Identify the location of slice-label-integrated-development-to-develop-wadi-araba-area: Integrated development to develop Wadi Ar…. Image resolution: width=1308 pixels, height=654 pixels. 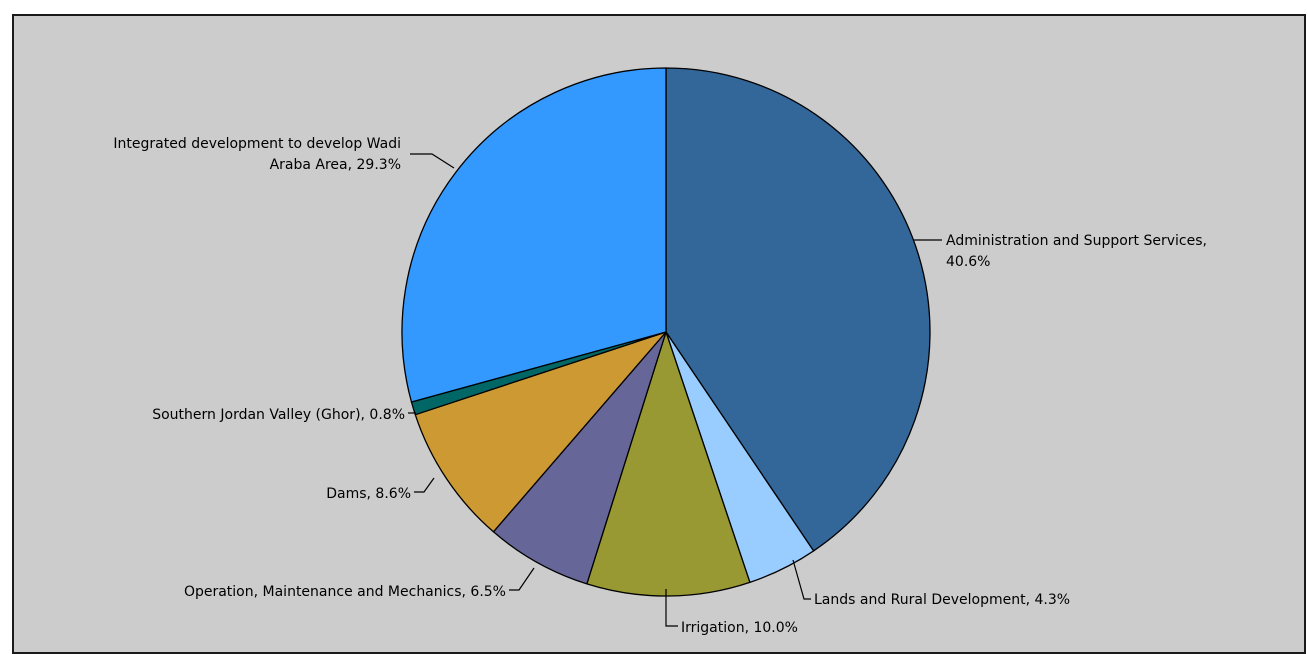
(257, 154).